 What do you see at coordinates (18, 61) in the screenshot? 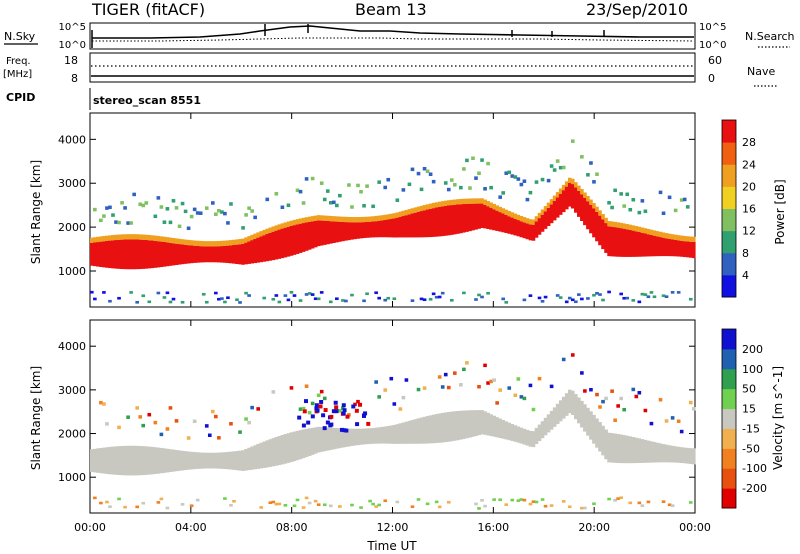
I see `freq-label: Freq.` at bounding box center [18, 61].